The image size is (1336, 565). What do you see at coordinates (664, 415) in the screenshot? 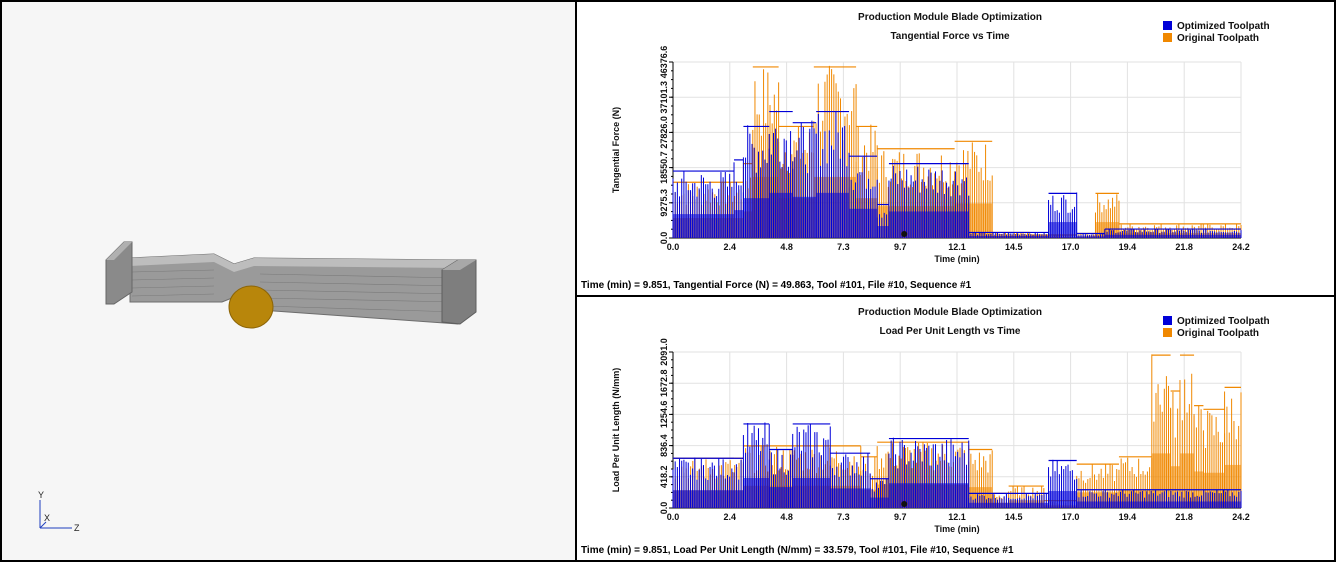
I see `y-tick-label: 1254.6` at bounding box center [664, 415].